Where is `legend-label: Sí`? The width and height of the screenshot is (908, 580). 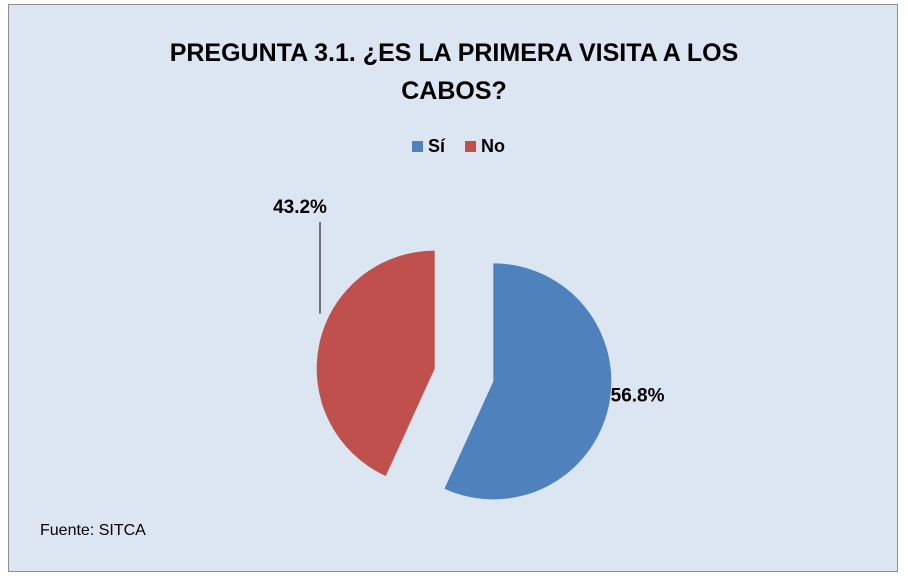 legend-label: Sí is located at coordinates (437, 146).